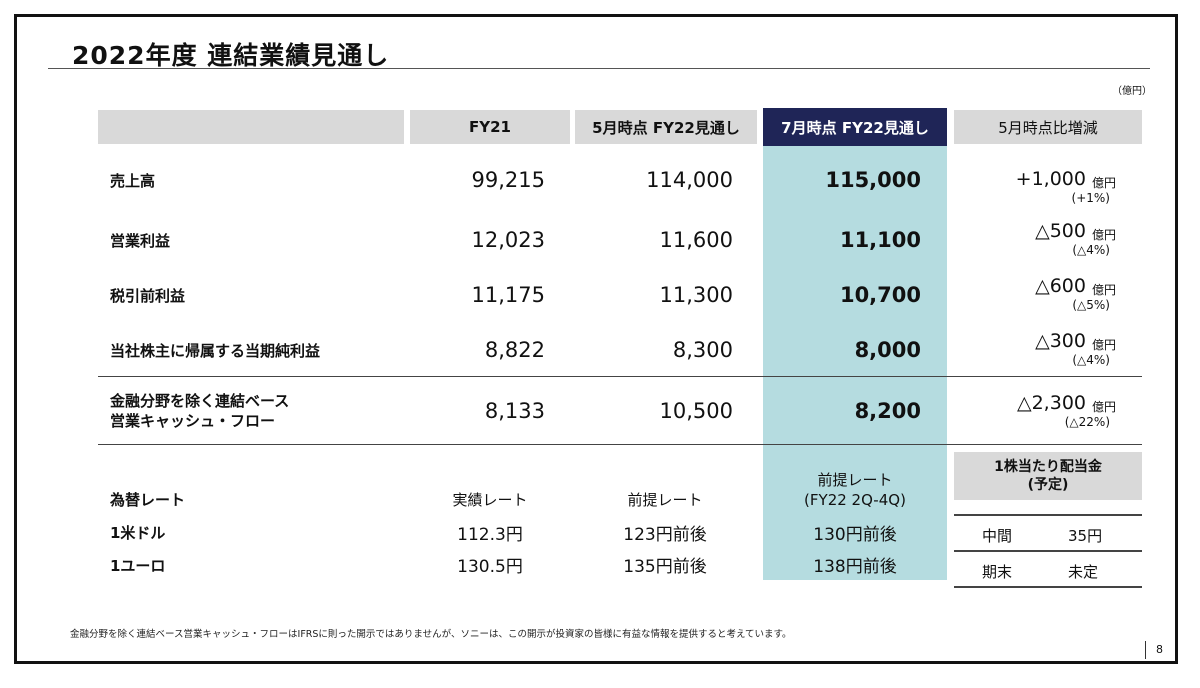 The height and width of the screenshot is (688, 1200). Describe the element at coordinates (148, 296) in the screenshot. I see `row-label-pretax-income: 税引前利益` at that location.